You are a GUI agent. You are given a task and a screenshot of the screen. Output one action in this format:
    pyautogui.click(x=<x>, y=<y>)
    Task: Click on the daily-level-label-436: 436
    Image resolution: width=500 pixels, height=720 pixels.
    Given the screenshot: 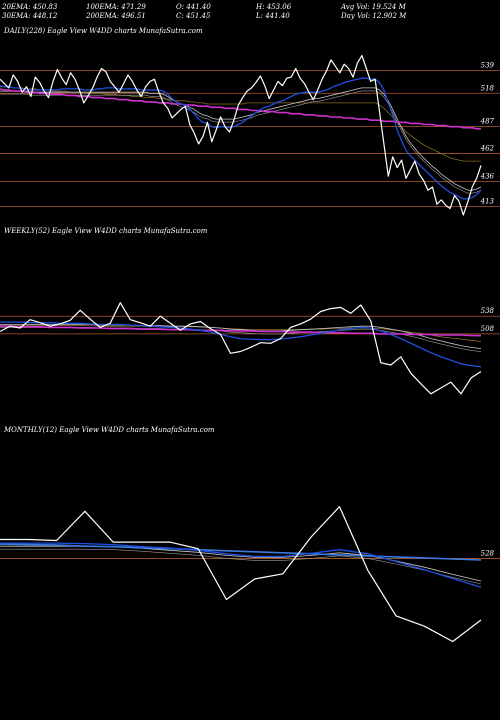 What is the action you would take?
    pyautogui.click(x=487, y=177)
    